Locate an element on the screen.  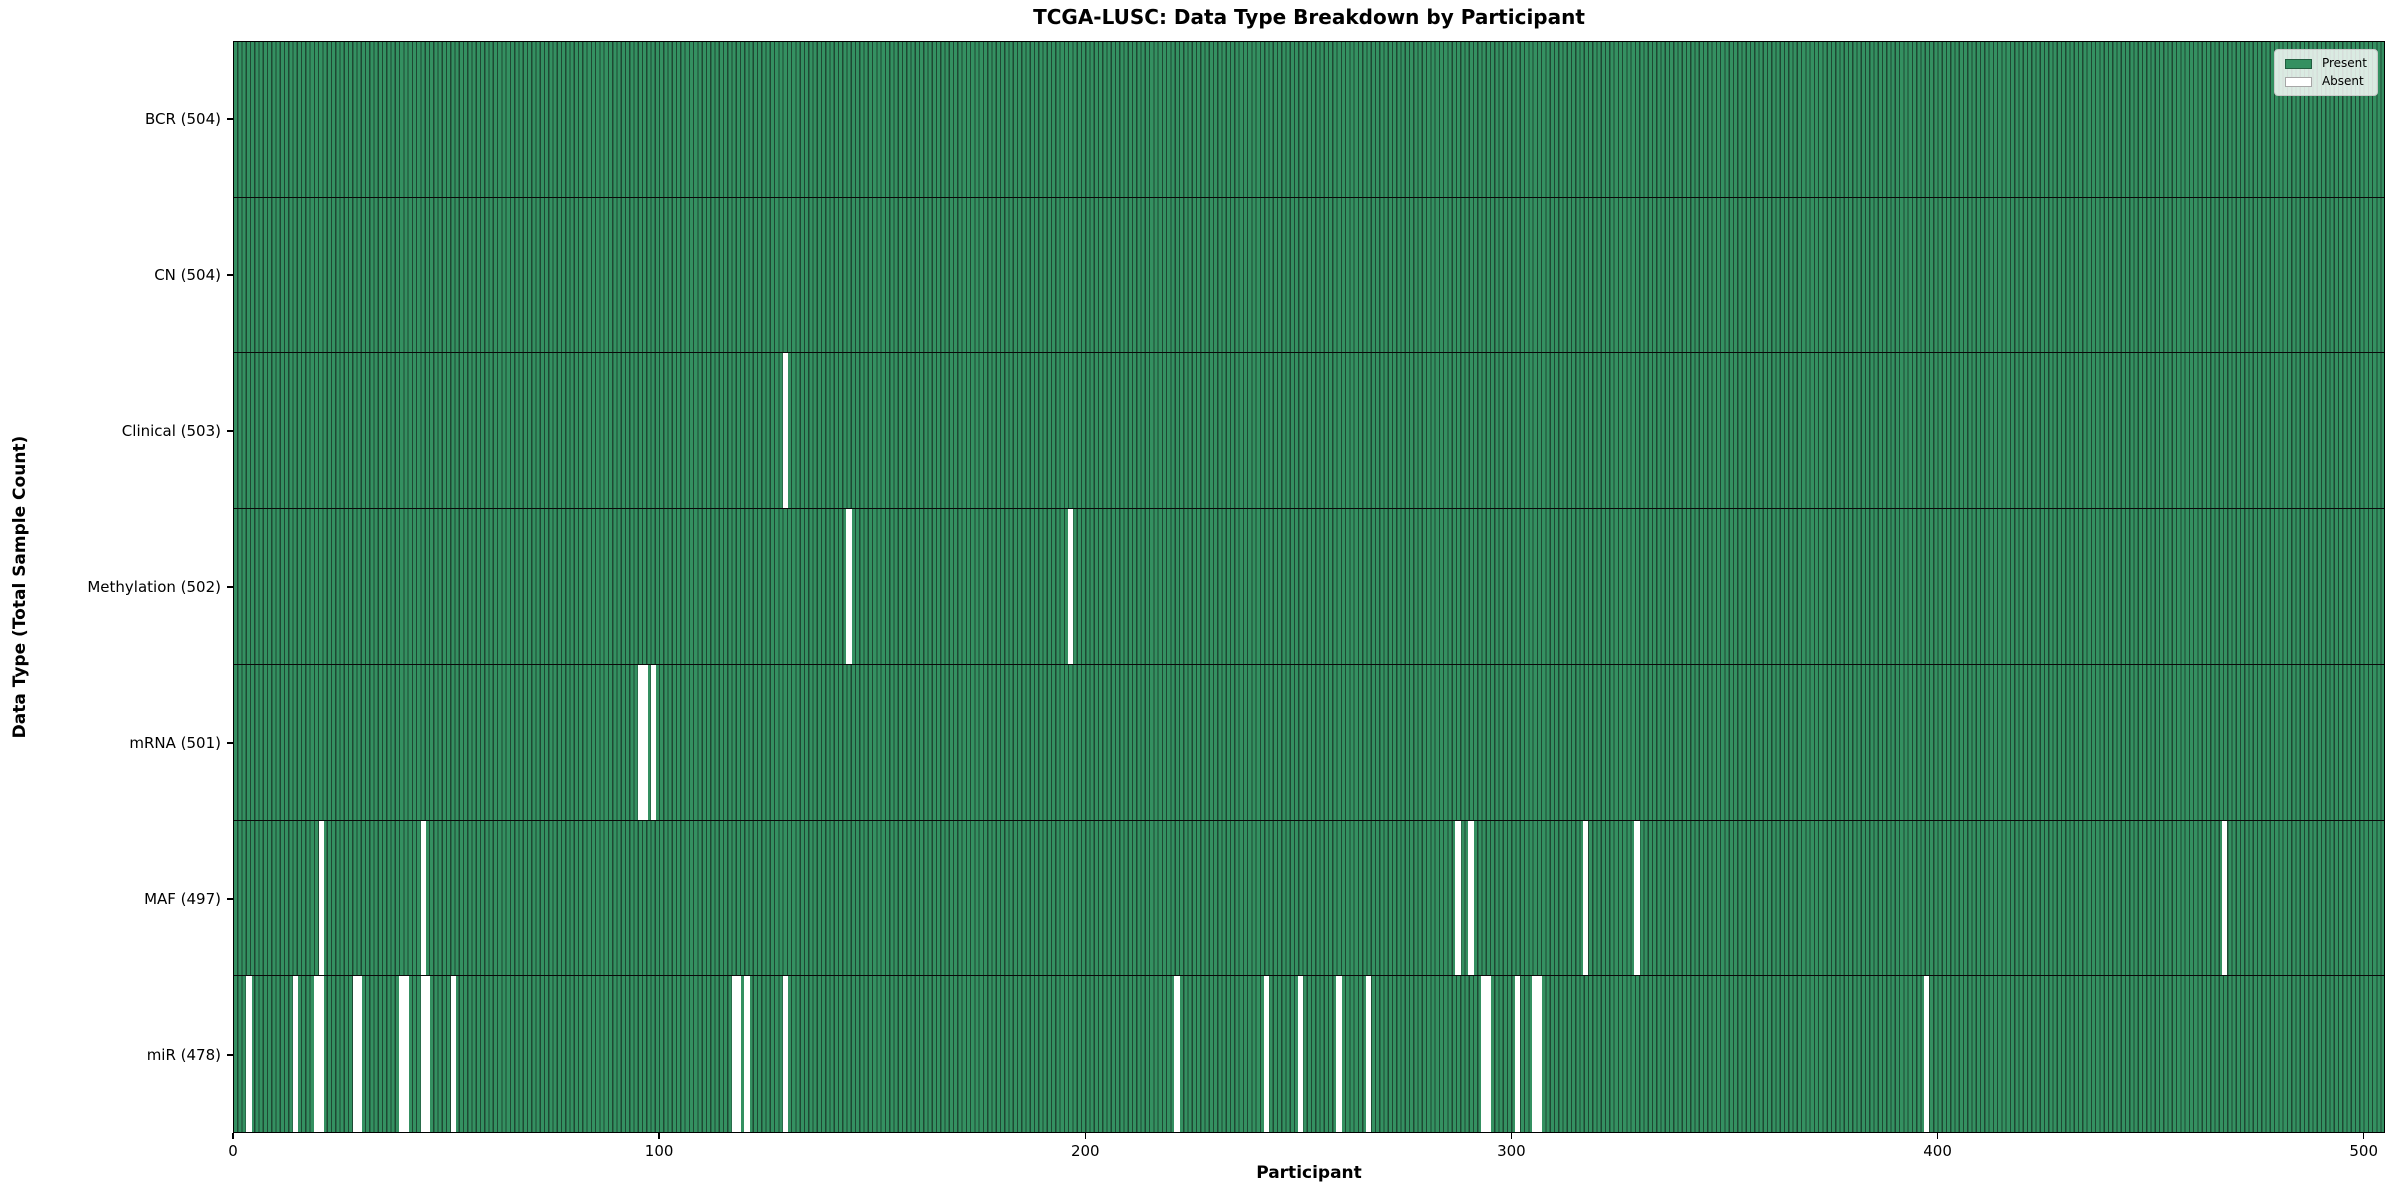
row-bcr is located at coordinates (1309, 120).